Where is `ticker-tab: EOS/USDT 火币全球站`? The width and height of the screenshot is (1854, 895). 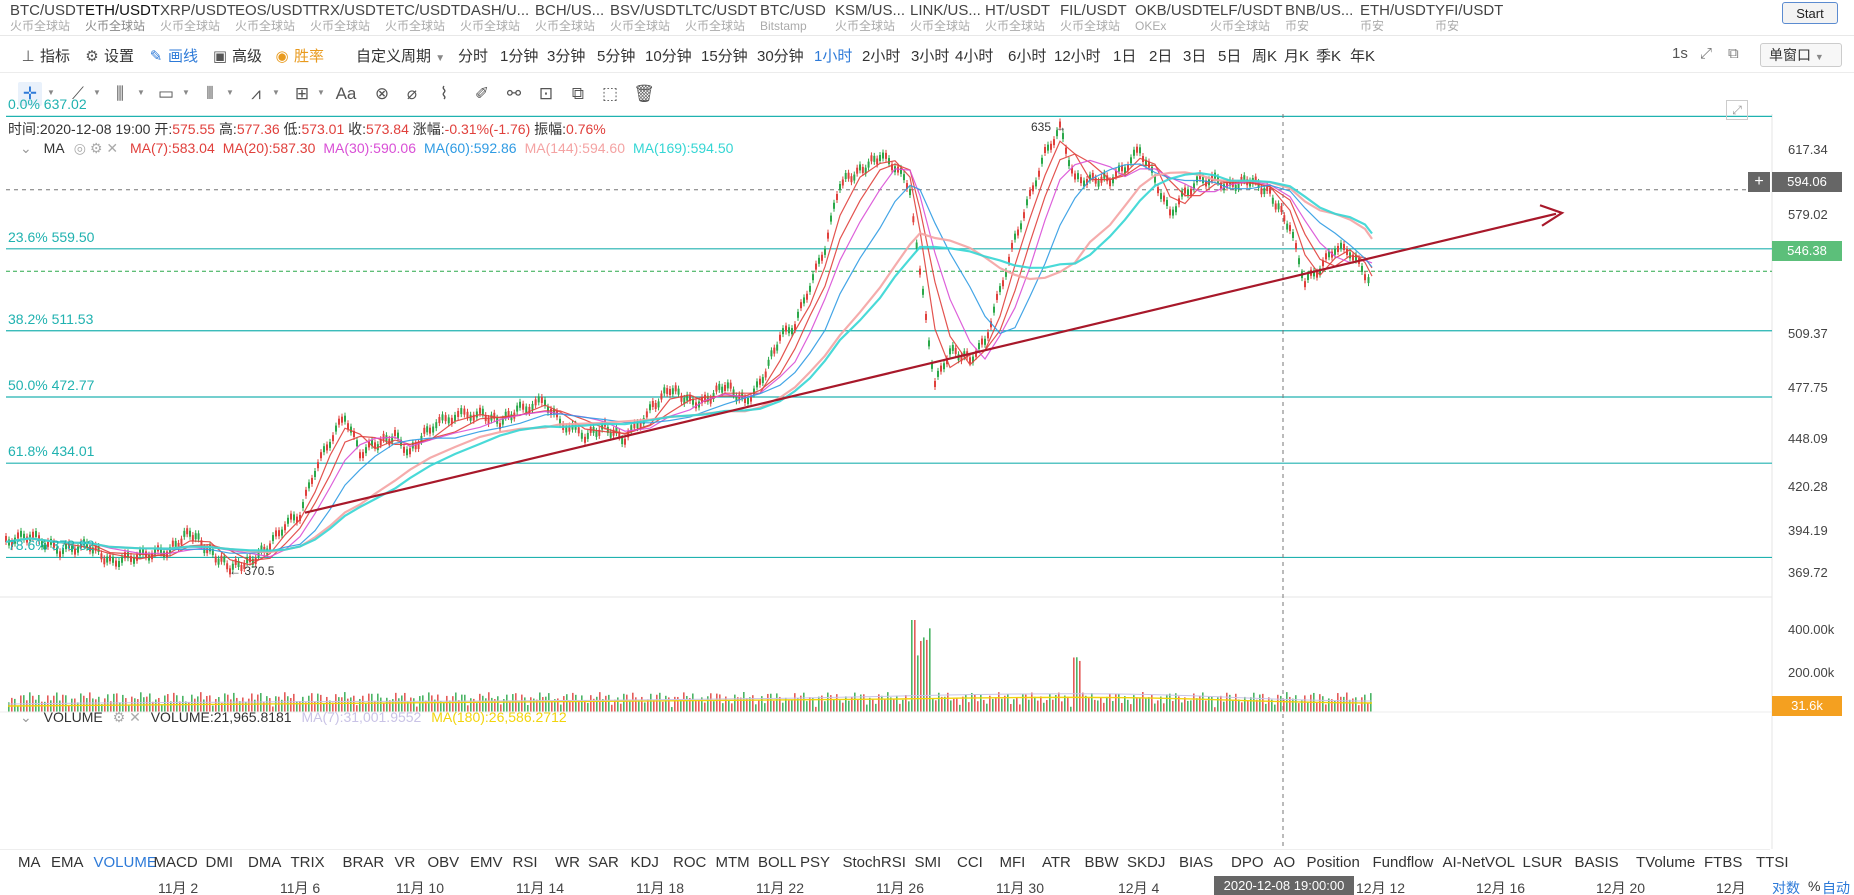
ticker-tab: EOS/USDT 火币全球站 is located at coordinates (279, 18).